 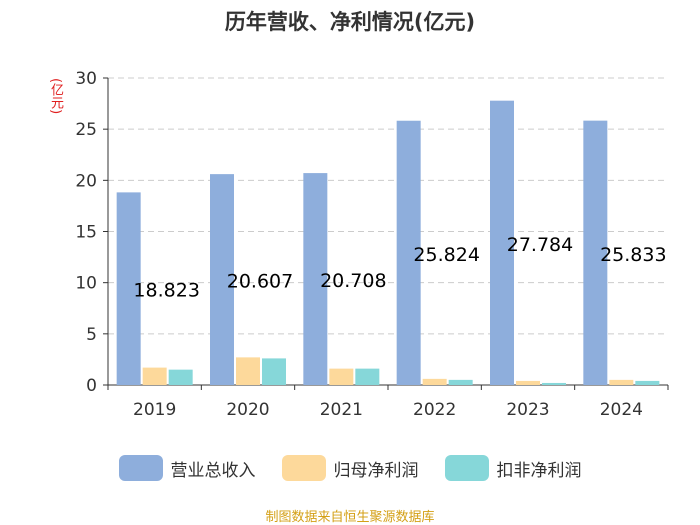 I want to click on legend-item-revenue: 营业总收入, so click(x=187, y=468).